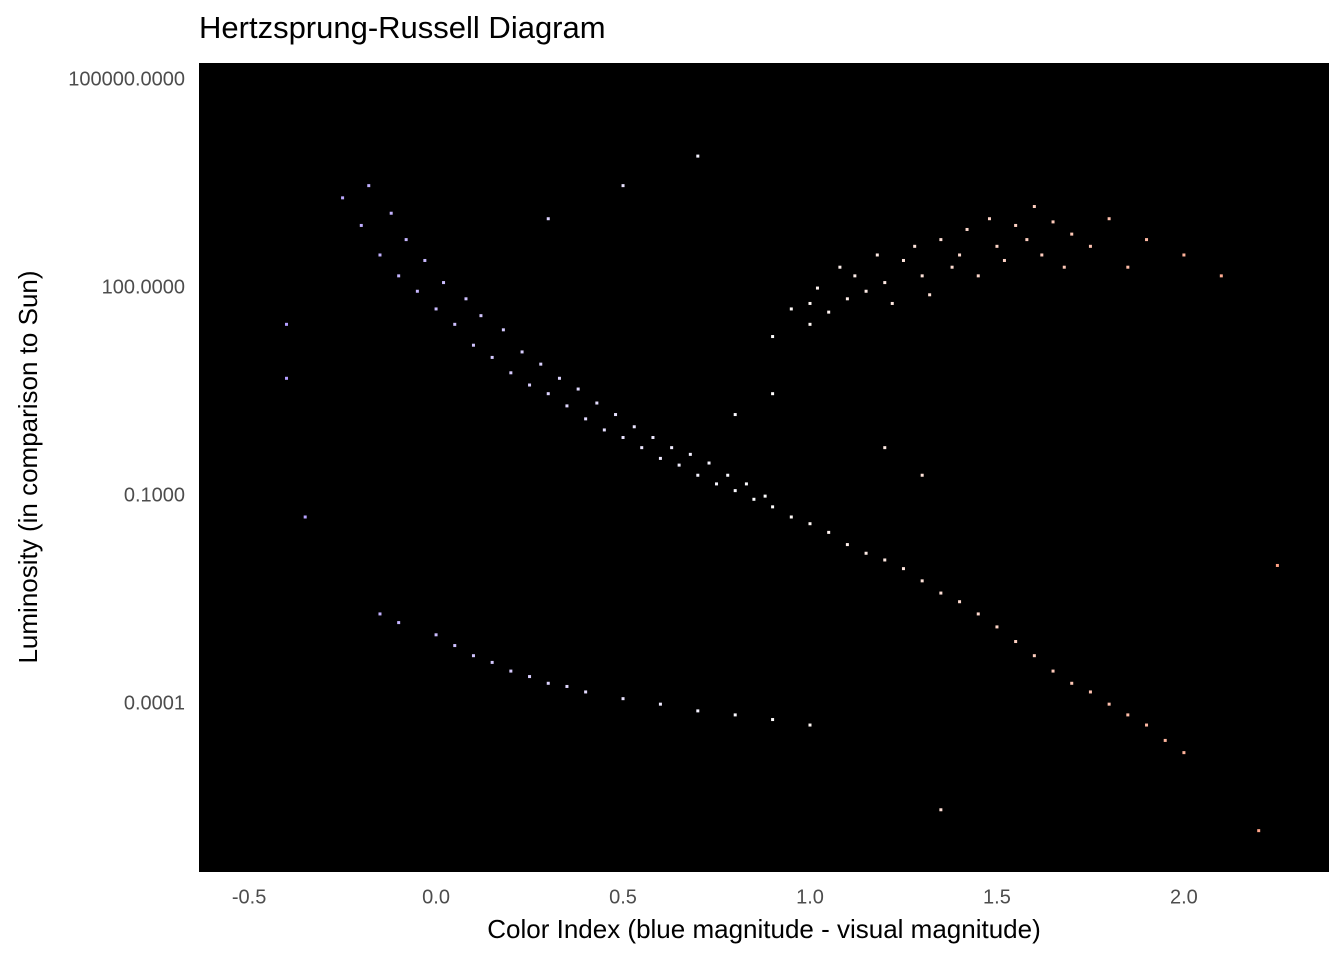 This screenshot has width=1344, height=960. I want to click on x-tick-label: 1.0, so click(810, 897).